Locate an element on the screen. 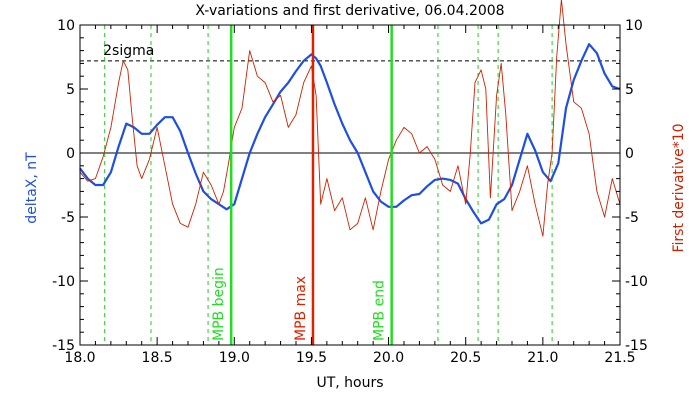  y-tick-label-right: -5 is located at coordinates (632, 218).